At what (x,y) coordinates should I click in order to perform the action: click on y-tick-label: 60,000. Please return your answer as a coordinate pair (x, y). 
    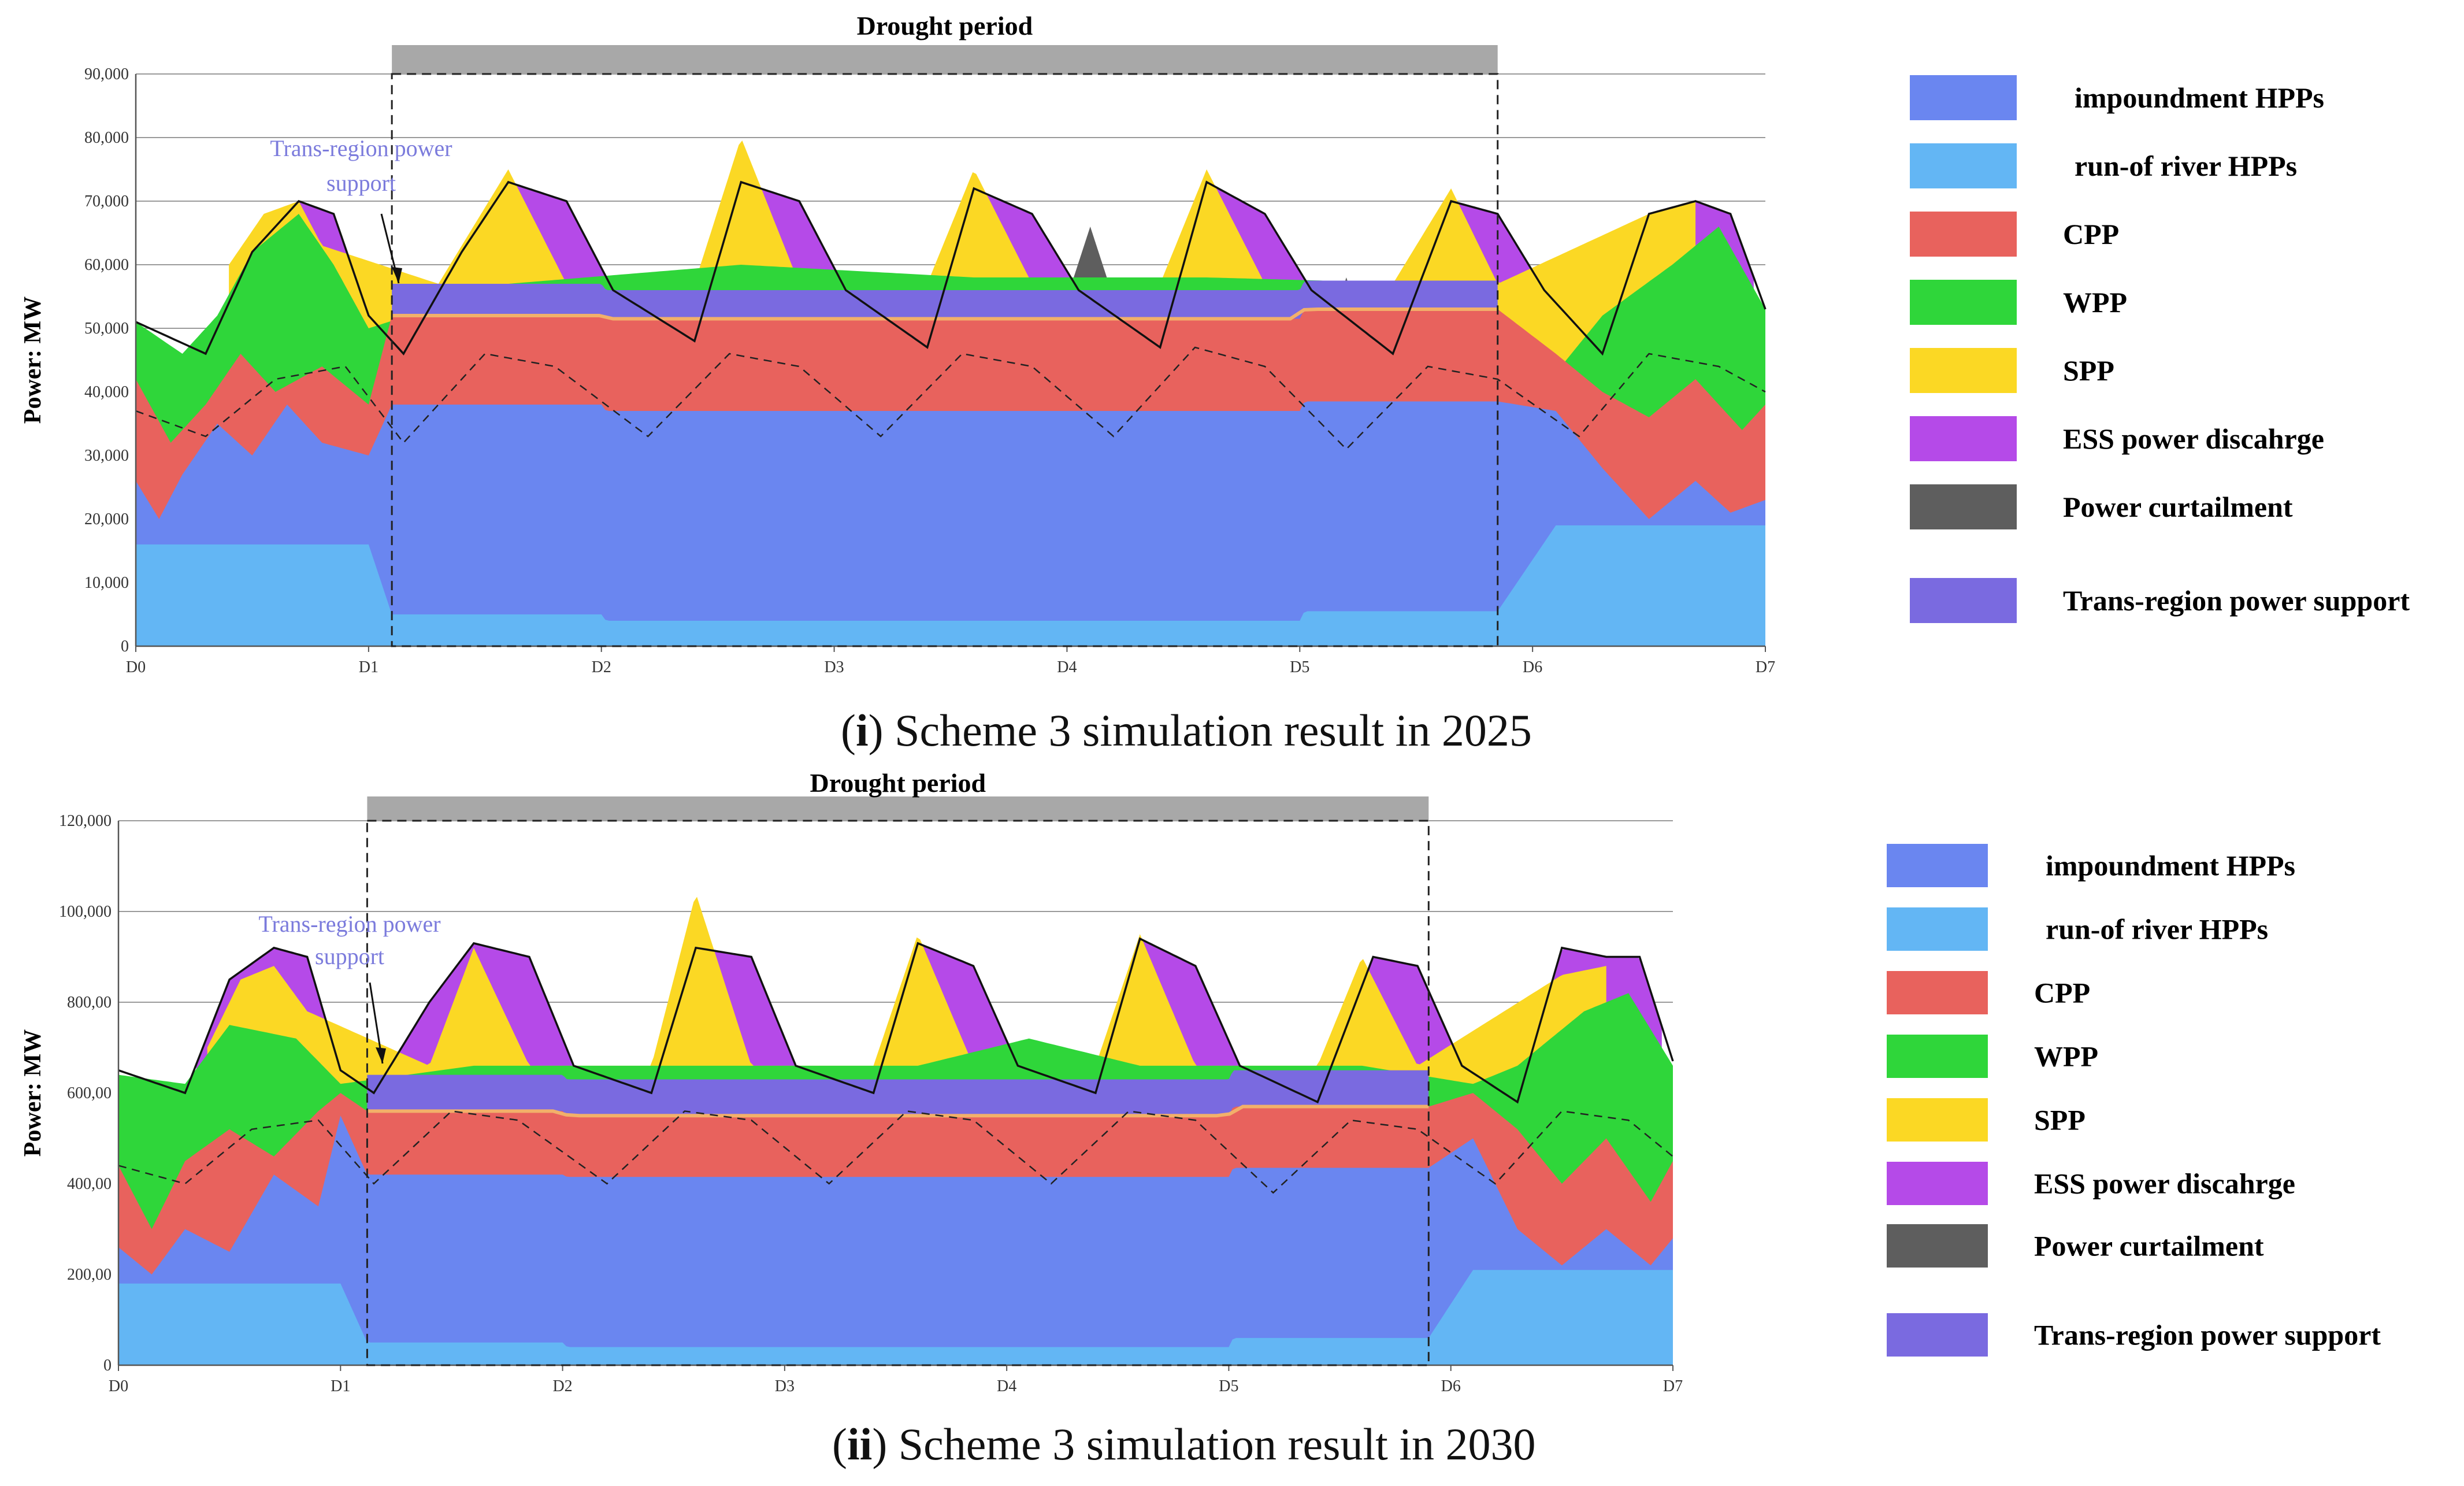
    Looking at the image, I should click on (106, 265).